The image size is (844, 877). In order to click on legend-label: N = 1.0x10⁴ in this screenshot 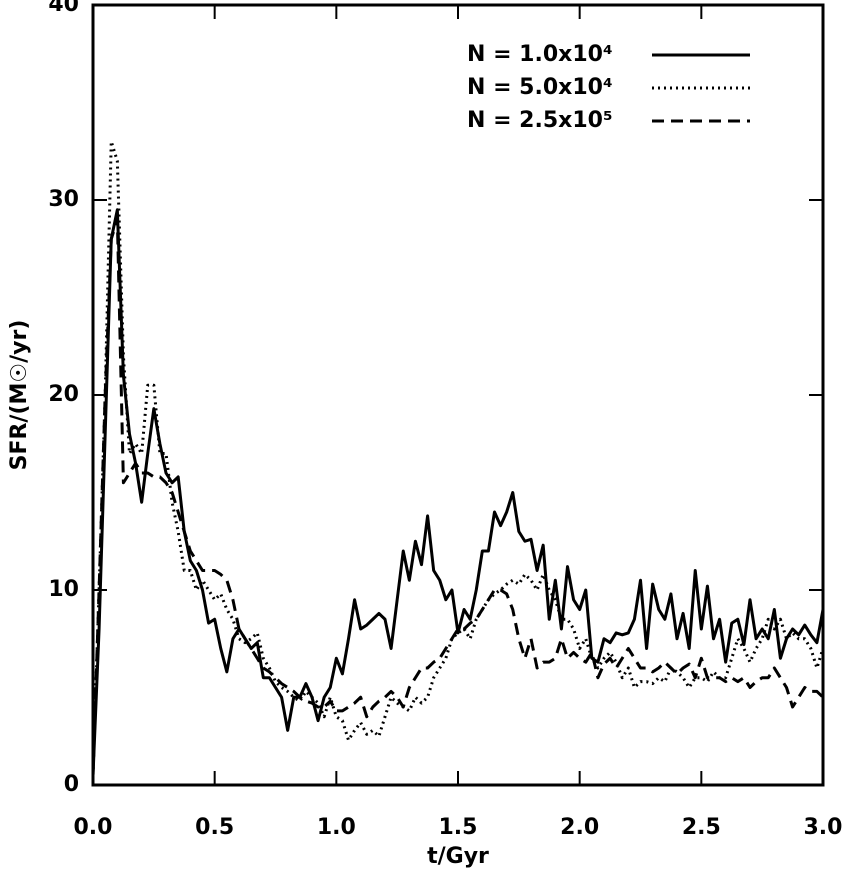, I will do `click(540, 54)`.